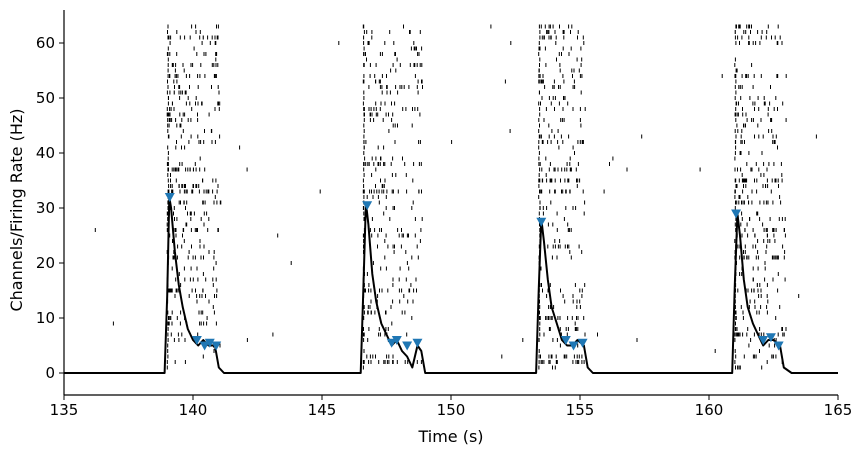  Describe the element at coordinates (45, 208) in the screenshot. I see `y-tick-label: 30` at that location.